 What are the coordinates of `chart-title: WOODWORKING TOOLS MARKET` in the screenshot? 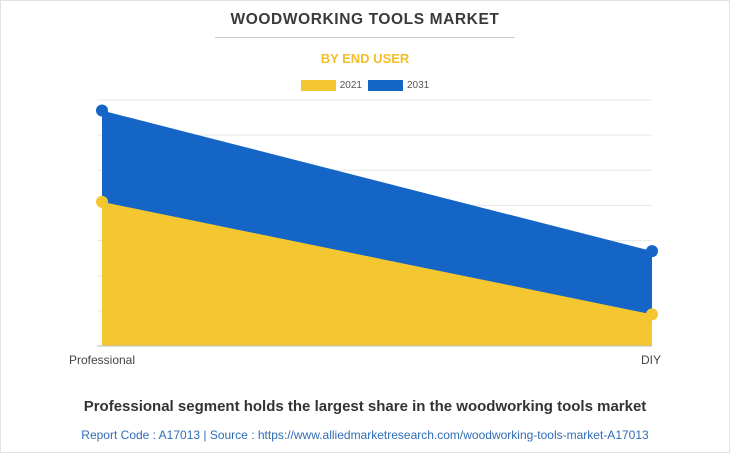 It's located at (365, 19).